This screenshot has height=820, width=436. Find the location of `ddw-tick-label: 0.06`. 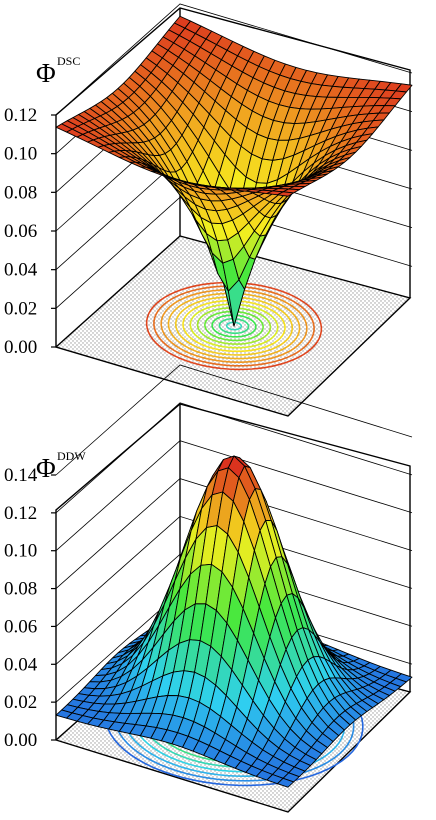

ddw-tick-label: 0.06 is located at coordinates (20, 626).